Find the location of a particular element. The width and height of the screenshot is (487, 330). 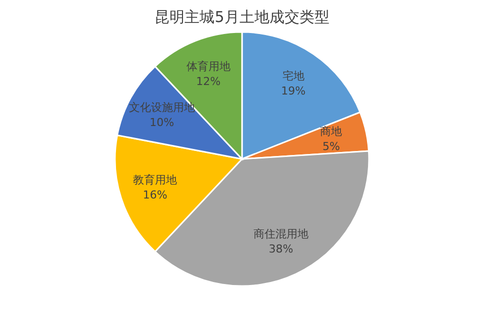

data-label: 38% is located at coordinates (281, 249).